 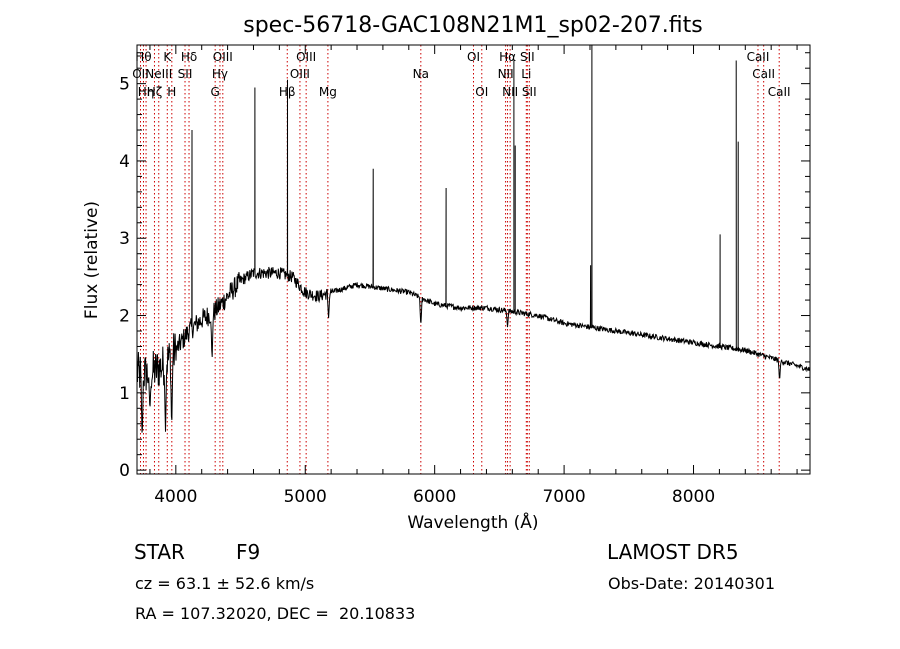 What do you see at coordinates (763, 74) in the screenshot?
I see `marker-label-26: CaII` at bounding box center [763, 74].